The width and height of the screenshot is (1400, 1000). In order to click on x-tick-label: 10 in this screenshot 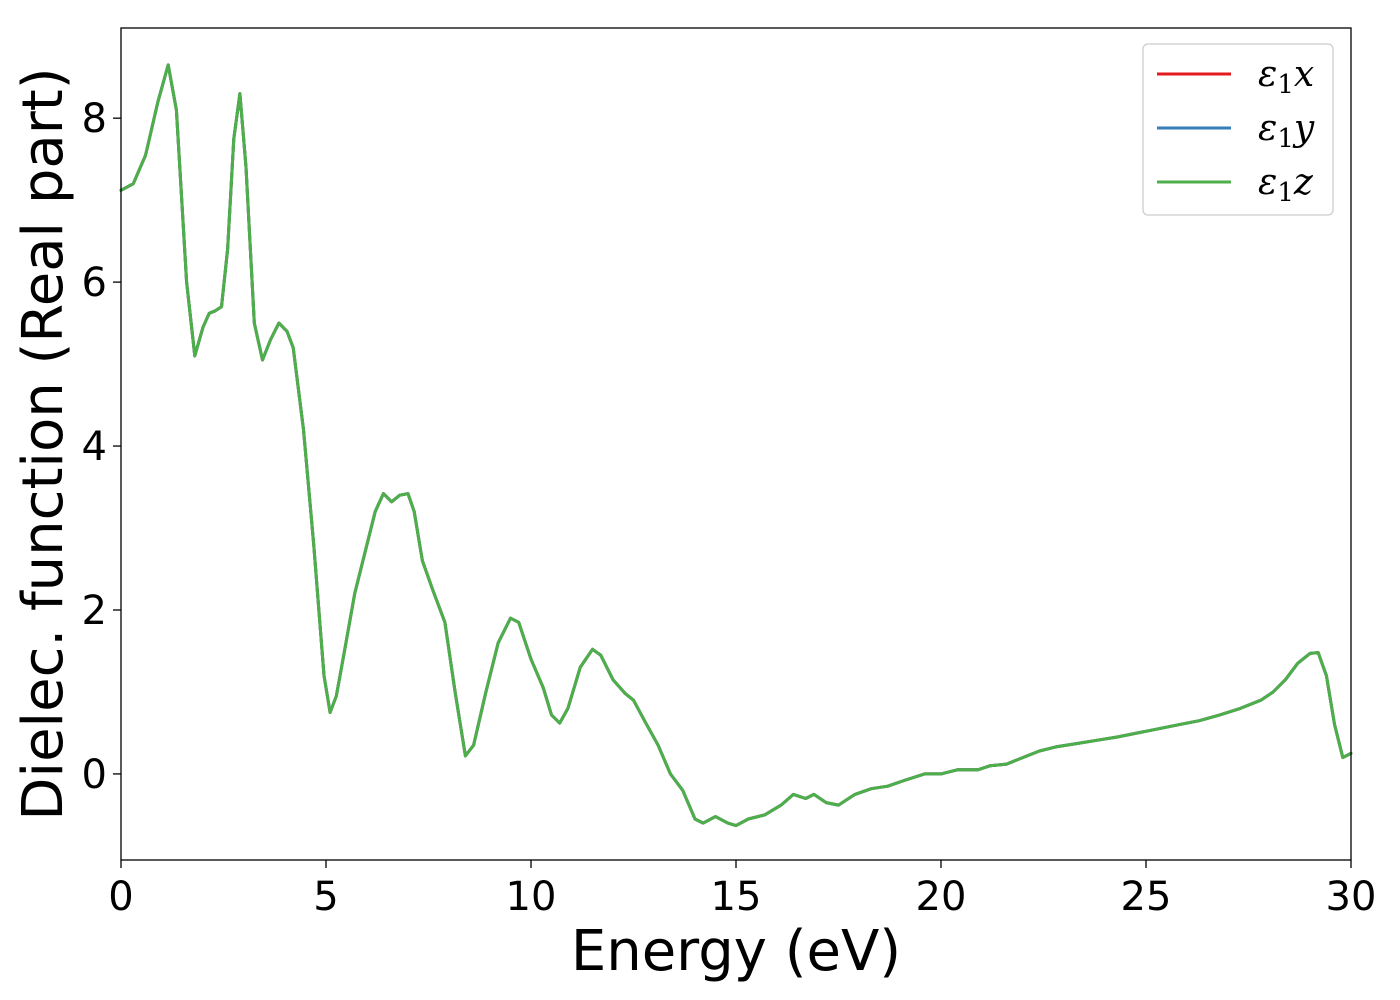, I will do `click(531, 897)`.